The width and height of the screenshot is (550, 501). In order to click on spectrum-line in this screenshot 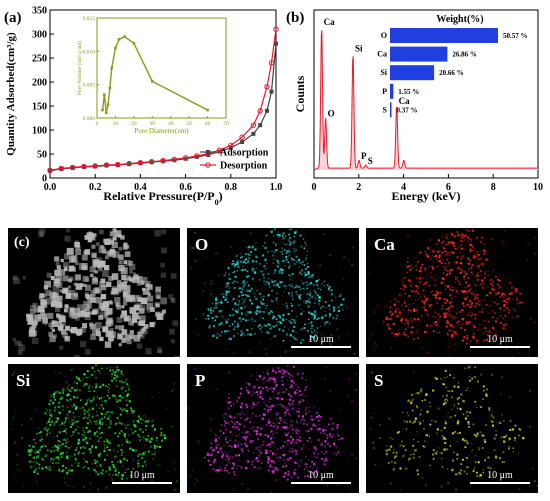, I will do `click(425, 100)`.